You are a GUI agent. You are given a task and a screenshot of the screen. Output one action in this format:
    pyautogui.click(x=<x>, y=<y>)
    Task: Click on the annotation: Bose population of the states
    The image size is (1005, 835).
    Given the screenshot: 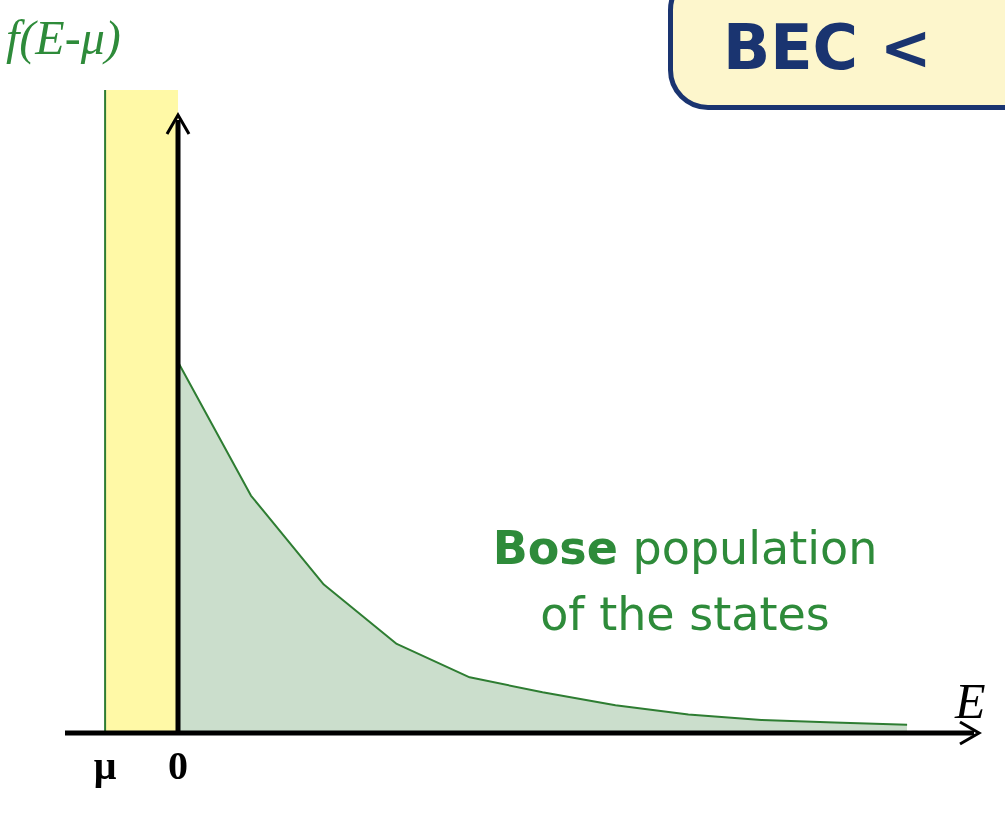 What is the action you would take?
    pyautogui.click(x=685, y=581)
    